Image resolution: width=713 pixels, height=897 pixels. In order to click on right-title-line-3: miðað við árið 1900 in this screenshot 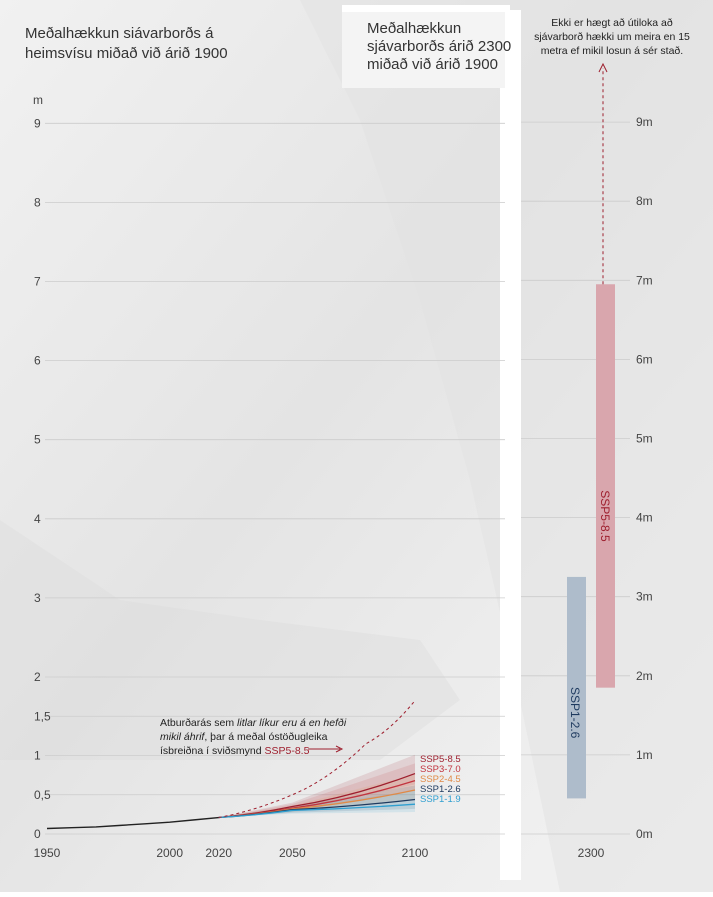, I will do `click(432, 64)`.